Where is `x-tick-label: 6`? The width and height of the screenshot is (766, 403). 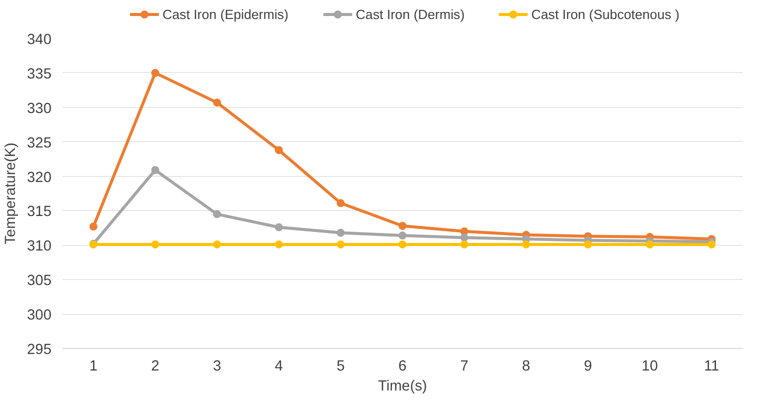 x-tick-label: 6 is located at coordinates (402, 366).